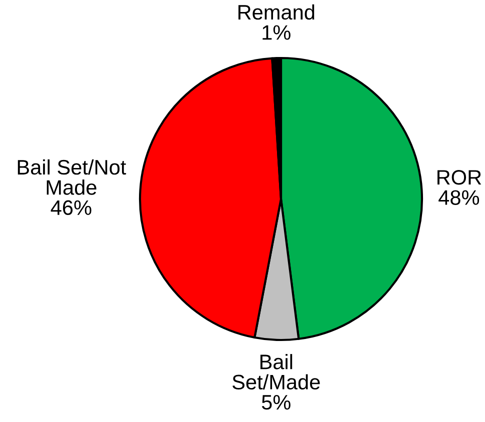 Image resolution: width=485 pixels, height=422 pixels. I want to click on data-label: 46%, so click(71, 208).